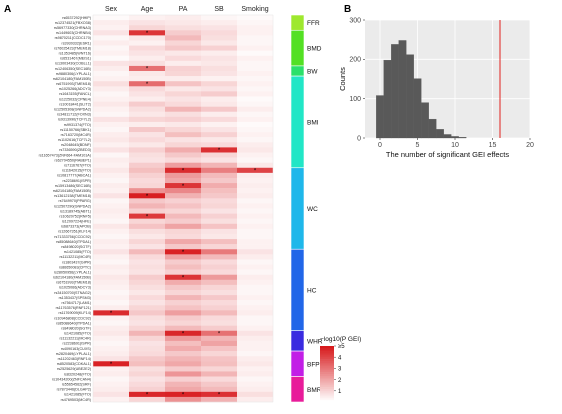 This screenshot has height=414, width=562. Describe the element at coordinates (72, 206) in the screenshot. I see `row-label: rs12507290(GNPDA2)` at that location.